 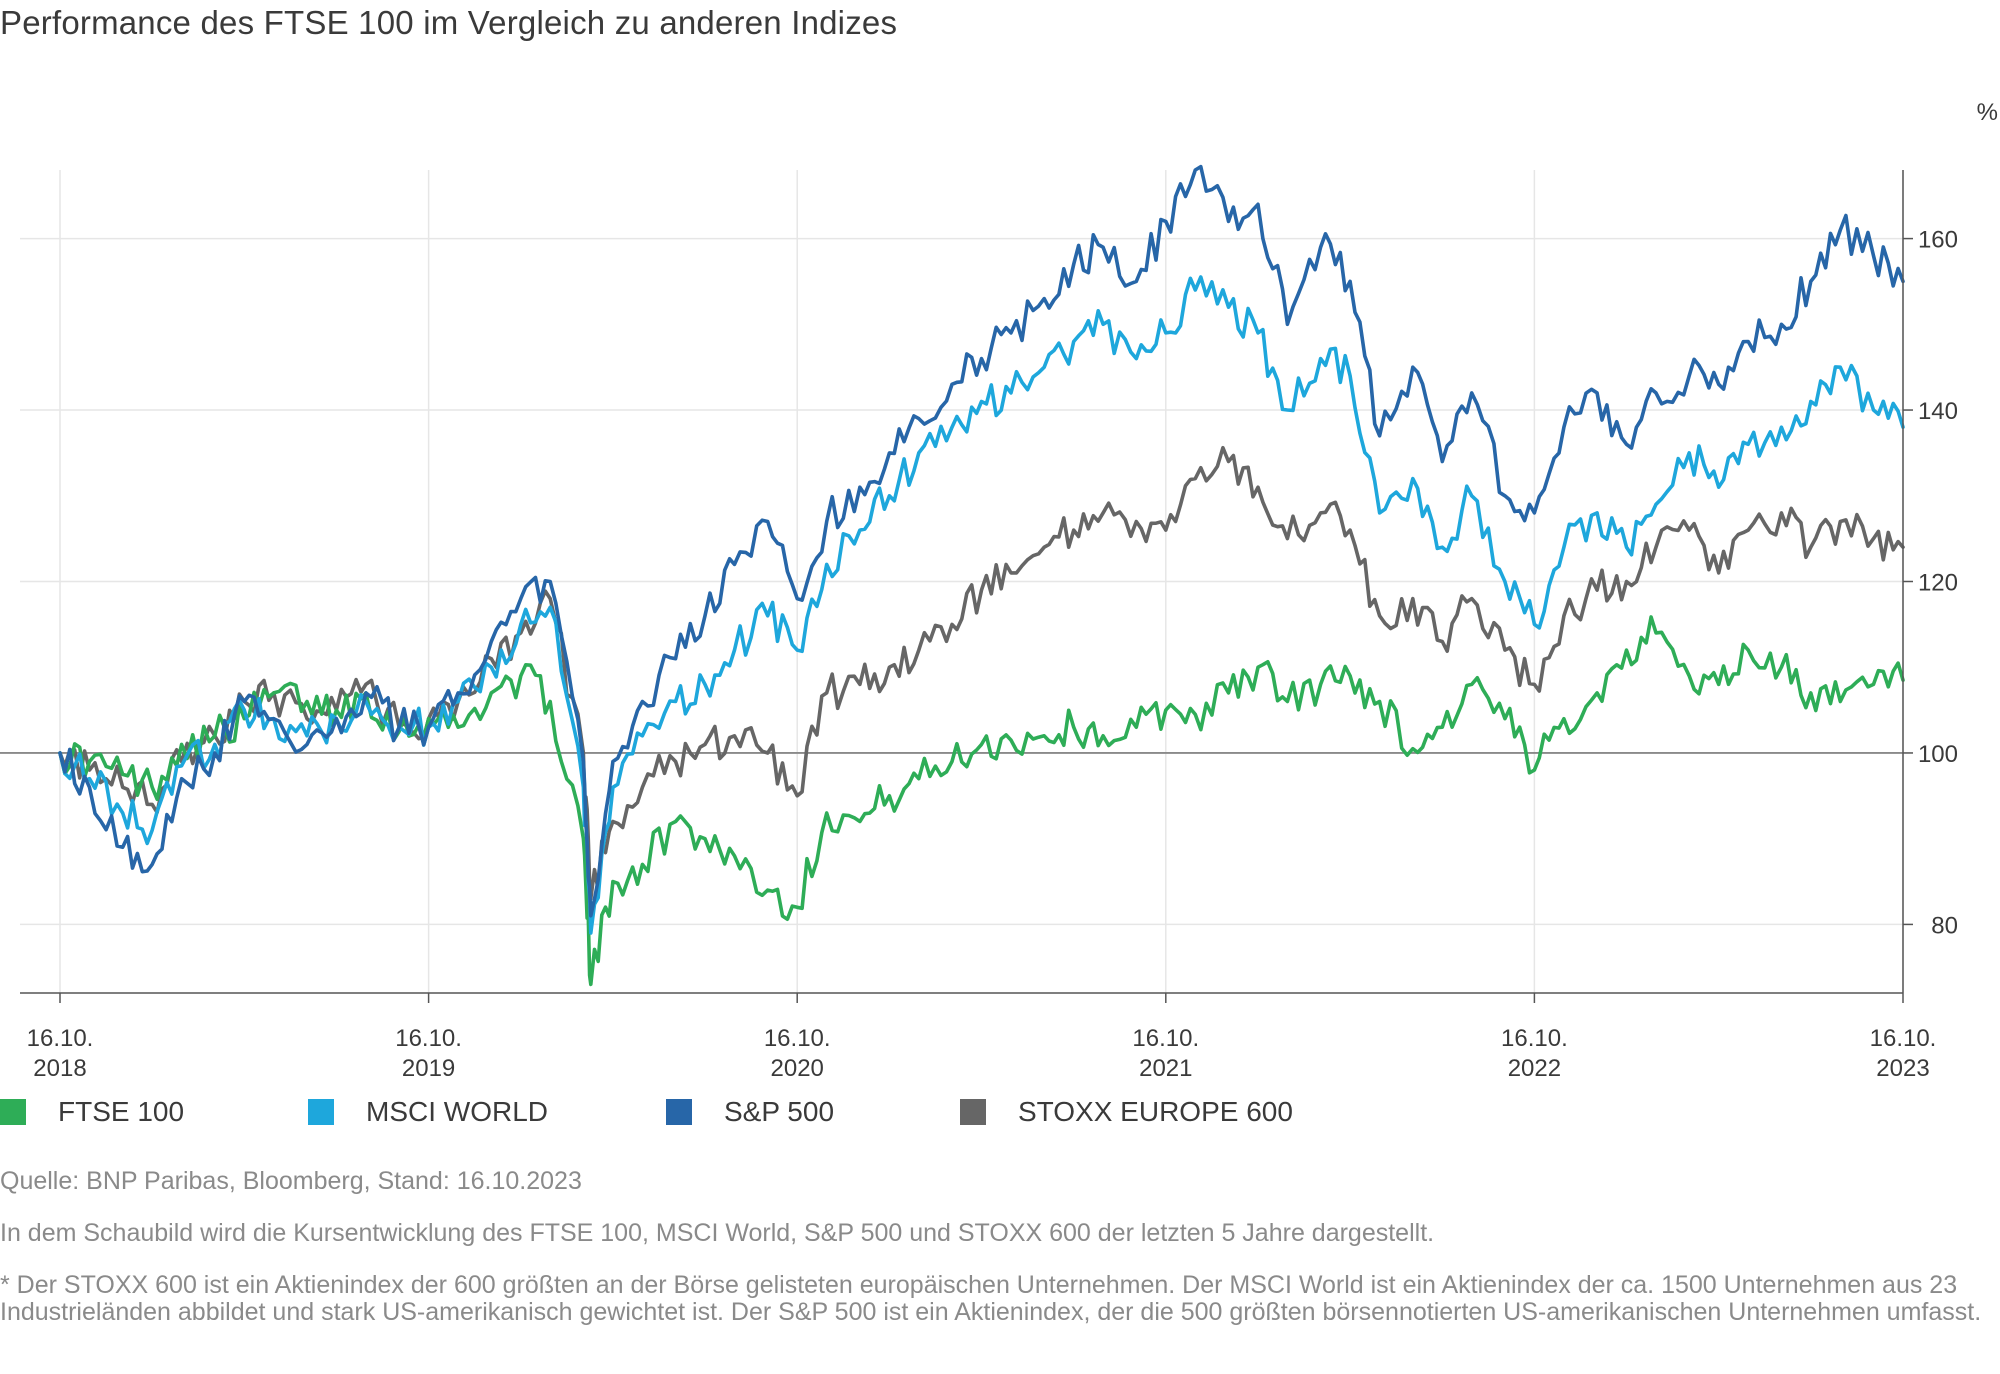 I want to click on y-tick-label: 140, so click(x=1938, y=411).